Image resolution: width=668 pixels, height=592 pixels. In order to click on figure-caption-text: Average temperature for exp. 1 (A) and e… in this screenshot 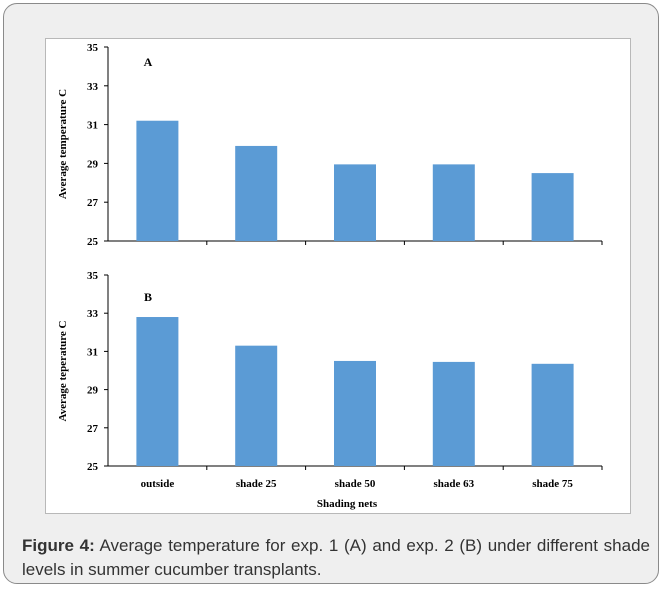, I will do `click(336, 557)`.